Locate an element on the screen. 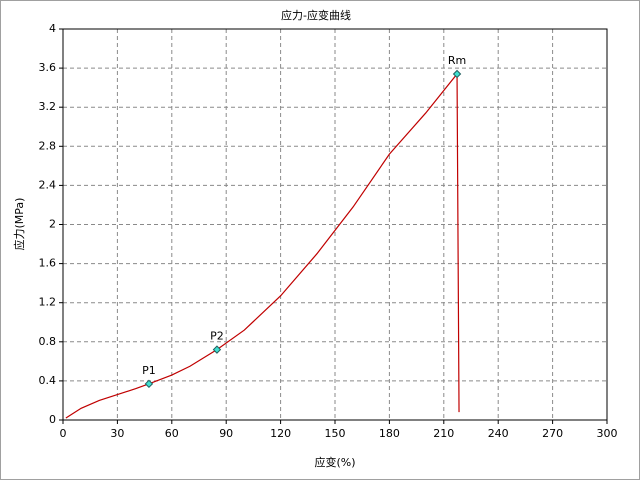 Image resolution: width=640 pixels, height=480 pixels. x-tick-label: 240 is located at coordinates (498, 433).